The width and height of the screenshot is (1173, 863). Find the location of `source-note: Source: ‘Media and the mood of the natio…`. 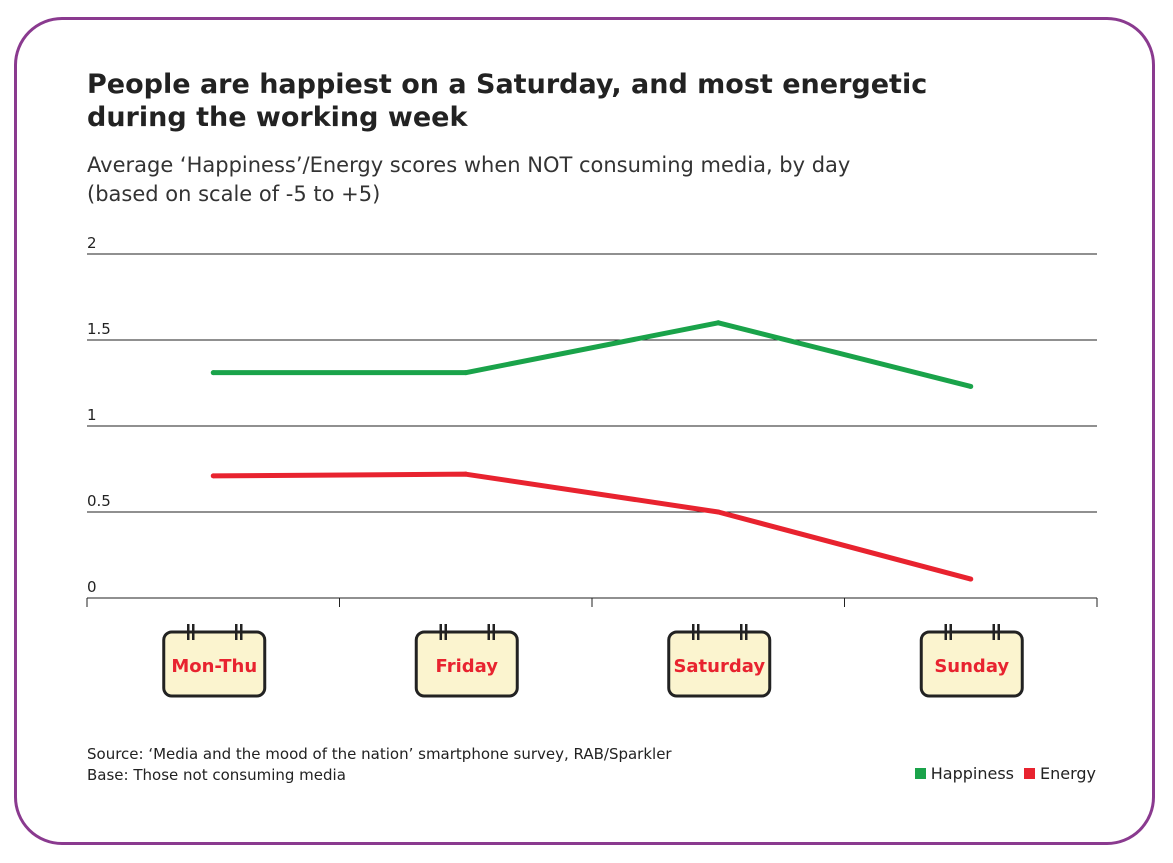

source-note: Source: ‘Media and the mood of the natio… is located at coordinates (379, 765).